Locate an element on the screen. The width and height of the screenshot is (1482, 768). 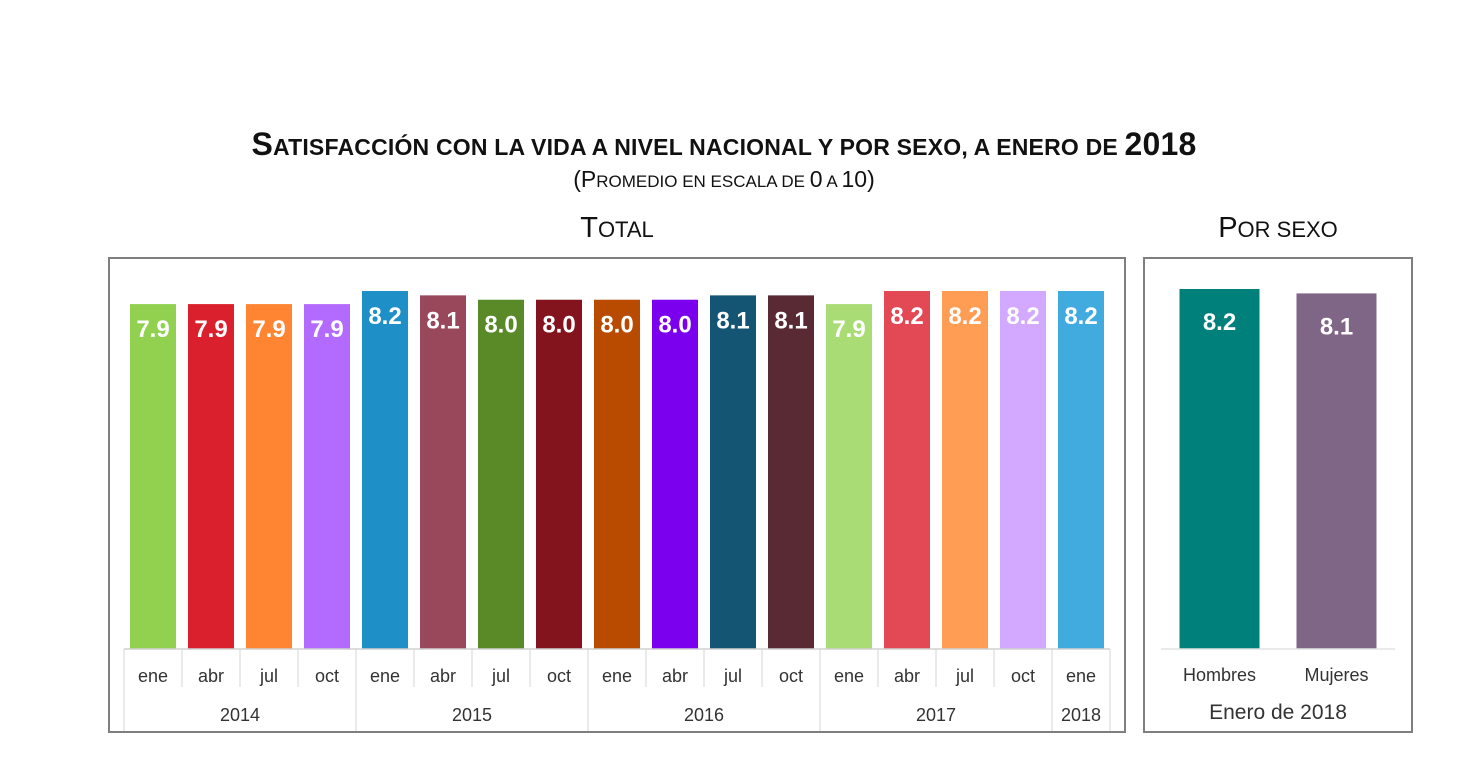
sex-bar-value: 8.1 is located at coordinates (1336, 326).